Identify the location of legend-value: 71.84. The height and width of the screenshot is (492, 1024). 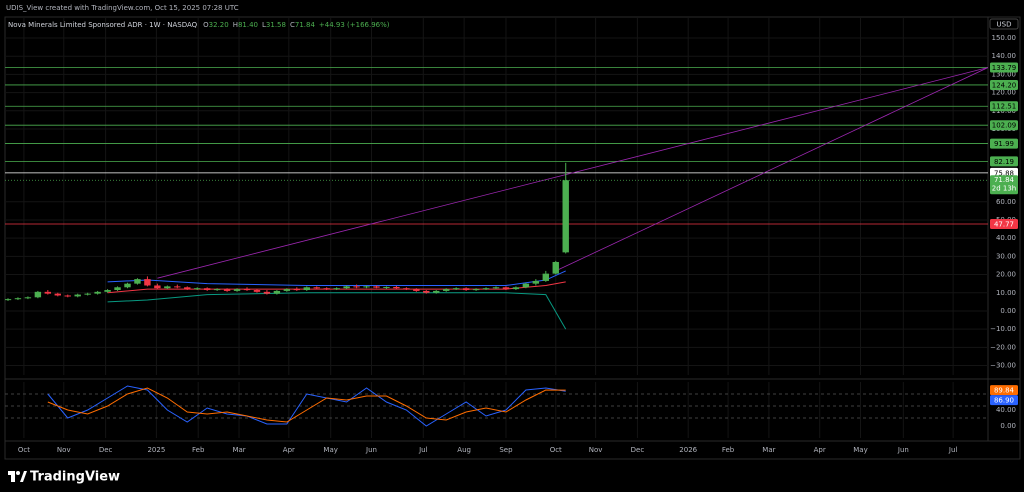
(305, 25).